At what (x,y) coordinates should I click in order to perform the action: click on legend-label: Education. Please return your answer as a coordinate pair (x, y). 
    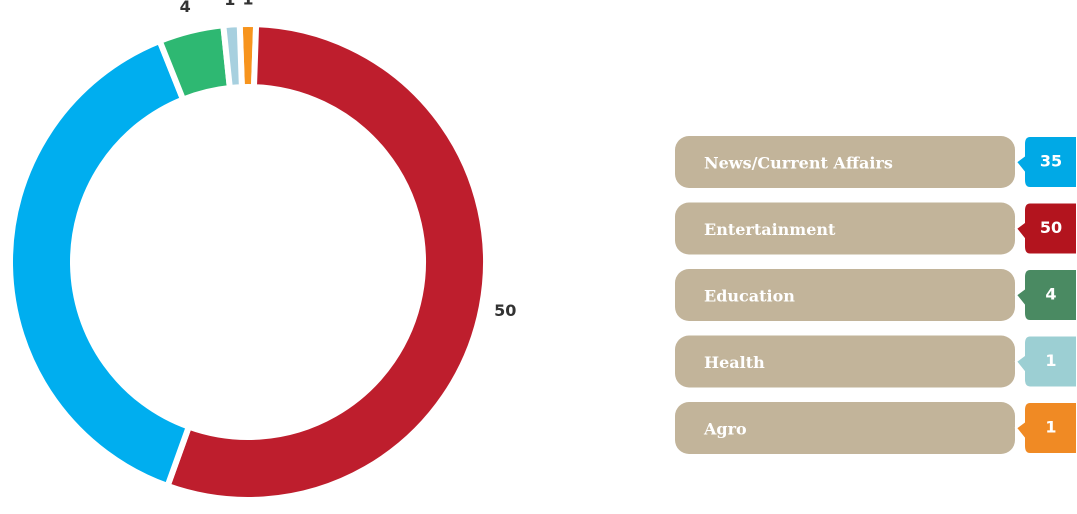
    Looking at the image, I should click on (749, 296).